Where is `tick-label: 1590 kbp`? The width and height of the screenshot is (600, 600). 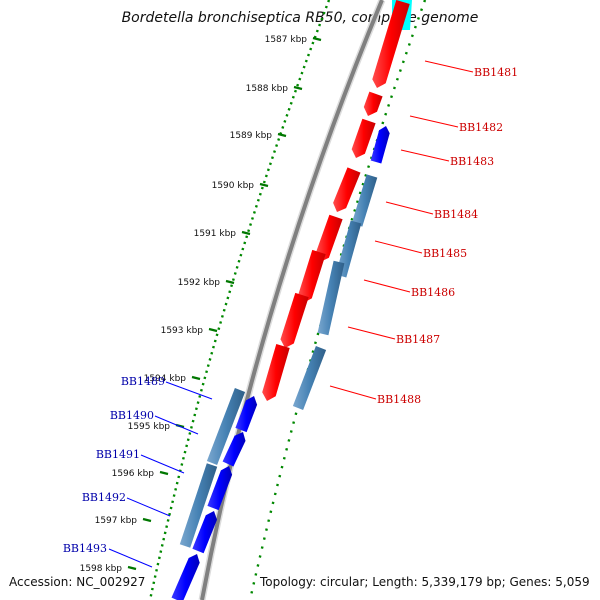 tick-label: 1590 kbp is located at coordinates (233, 186).